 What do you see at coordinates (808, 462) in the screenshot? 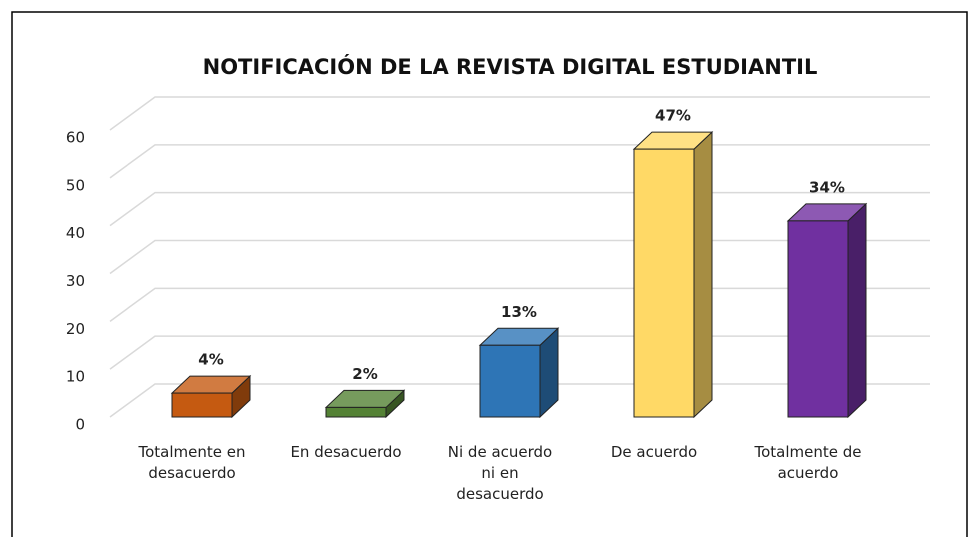
I see `x-tick-label: Totalmente de acuerdo` at bounding box center [808, 462].